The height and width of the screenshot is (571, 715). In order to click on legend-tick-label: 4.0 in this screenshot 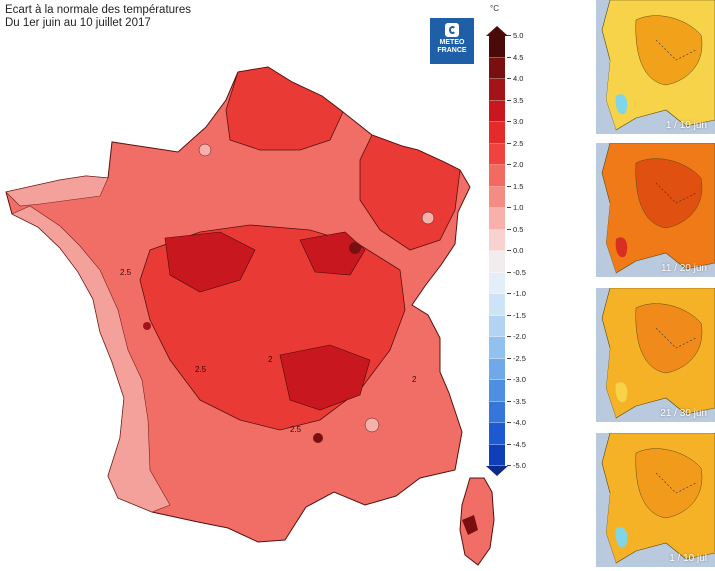, I will do `click(515, 78)`.